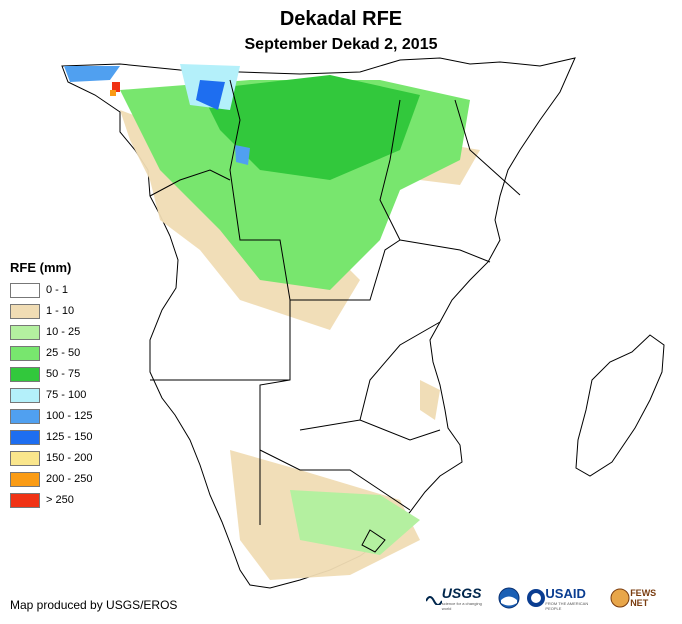  I want to click on legend-label: 25 - 50, so click(63, 353).